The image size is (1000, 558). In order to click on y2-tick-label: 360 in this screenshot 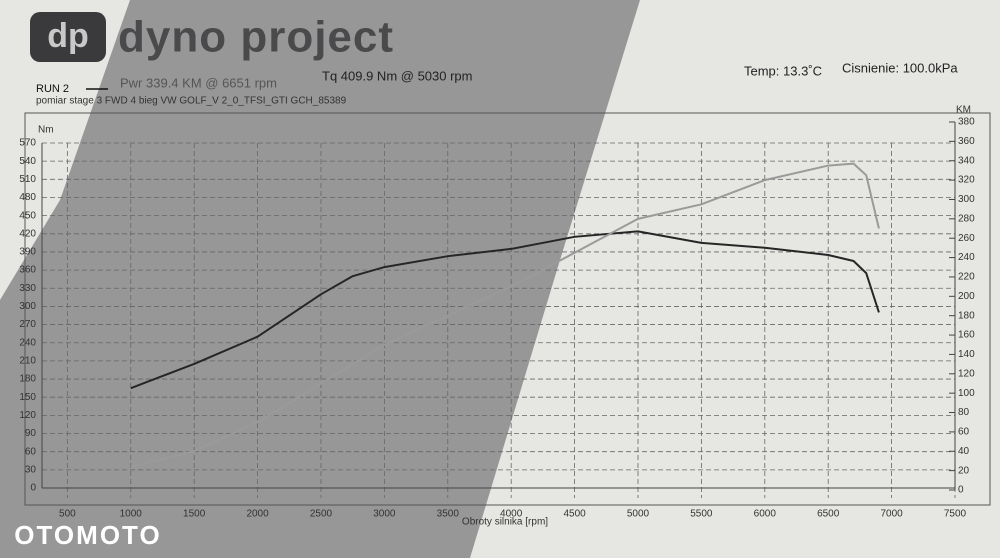, I will do `click(966, 141)`.